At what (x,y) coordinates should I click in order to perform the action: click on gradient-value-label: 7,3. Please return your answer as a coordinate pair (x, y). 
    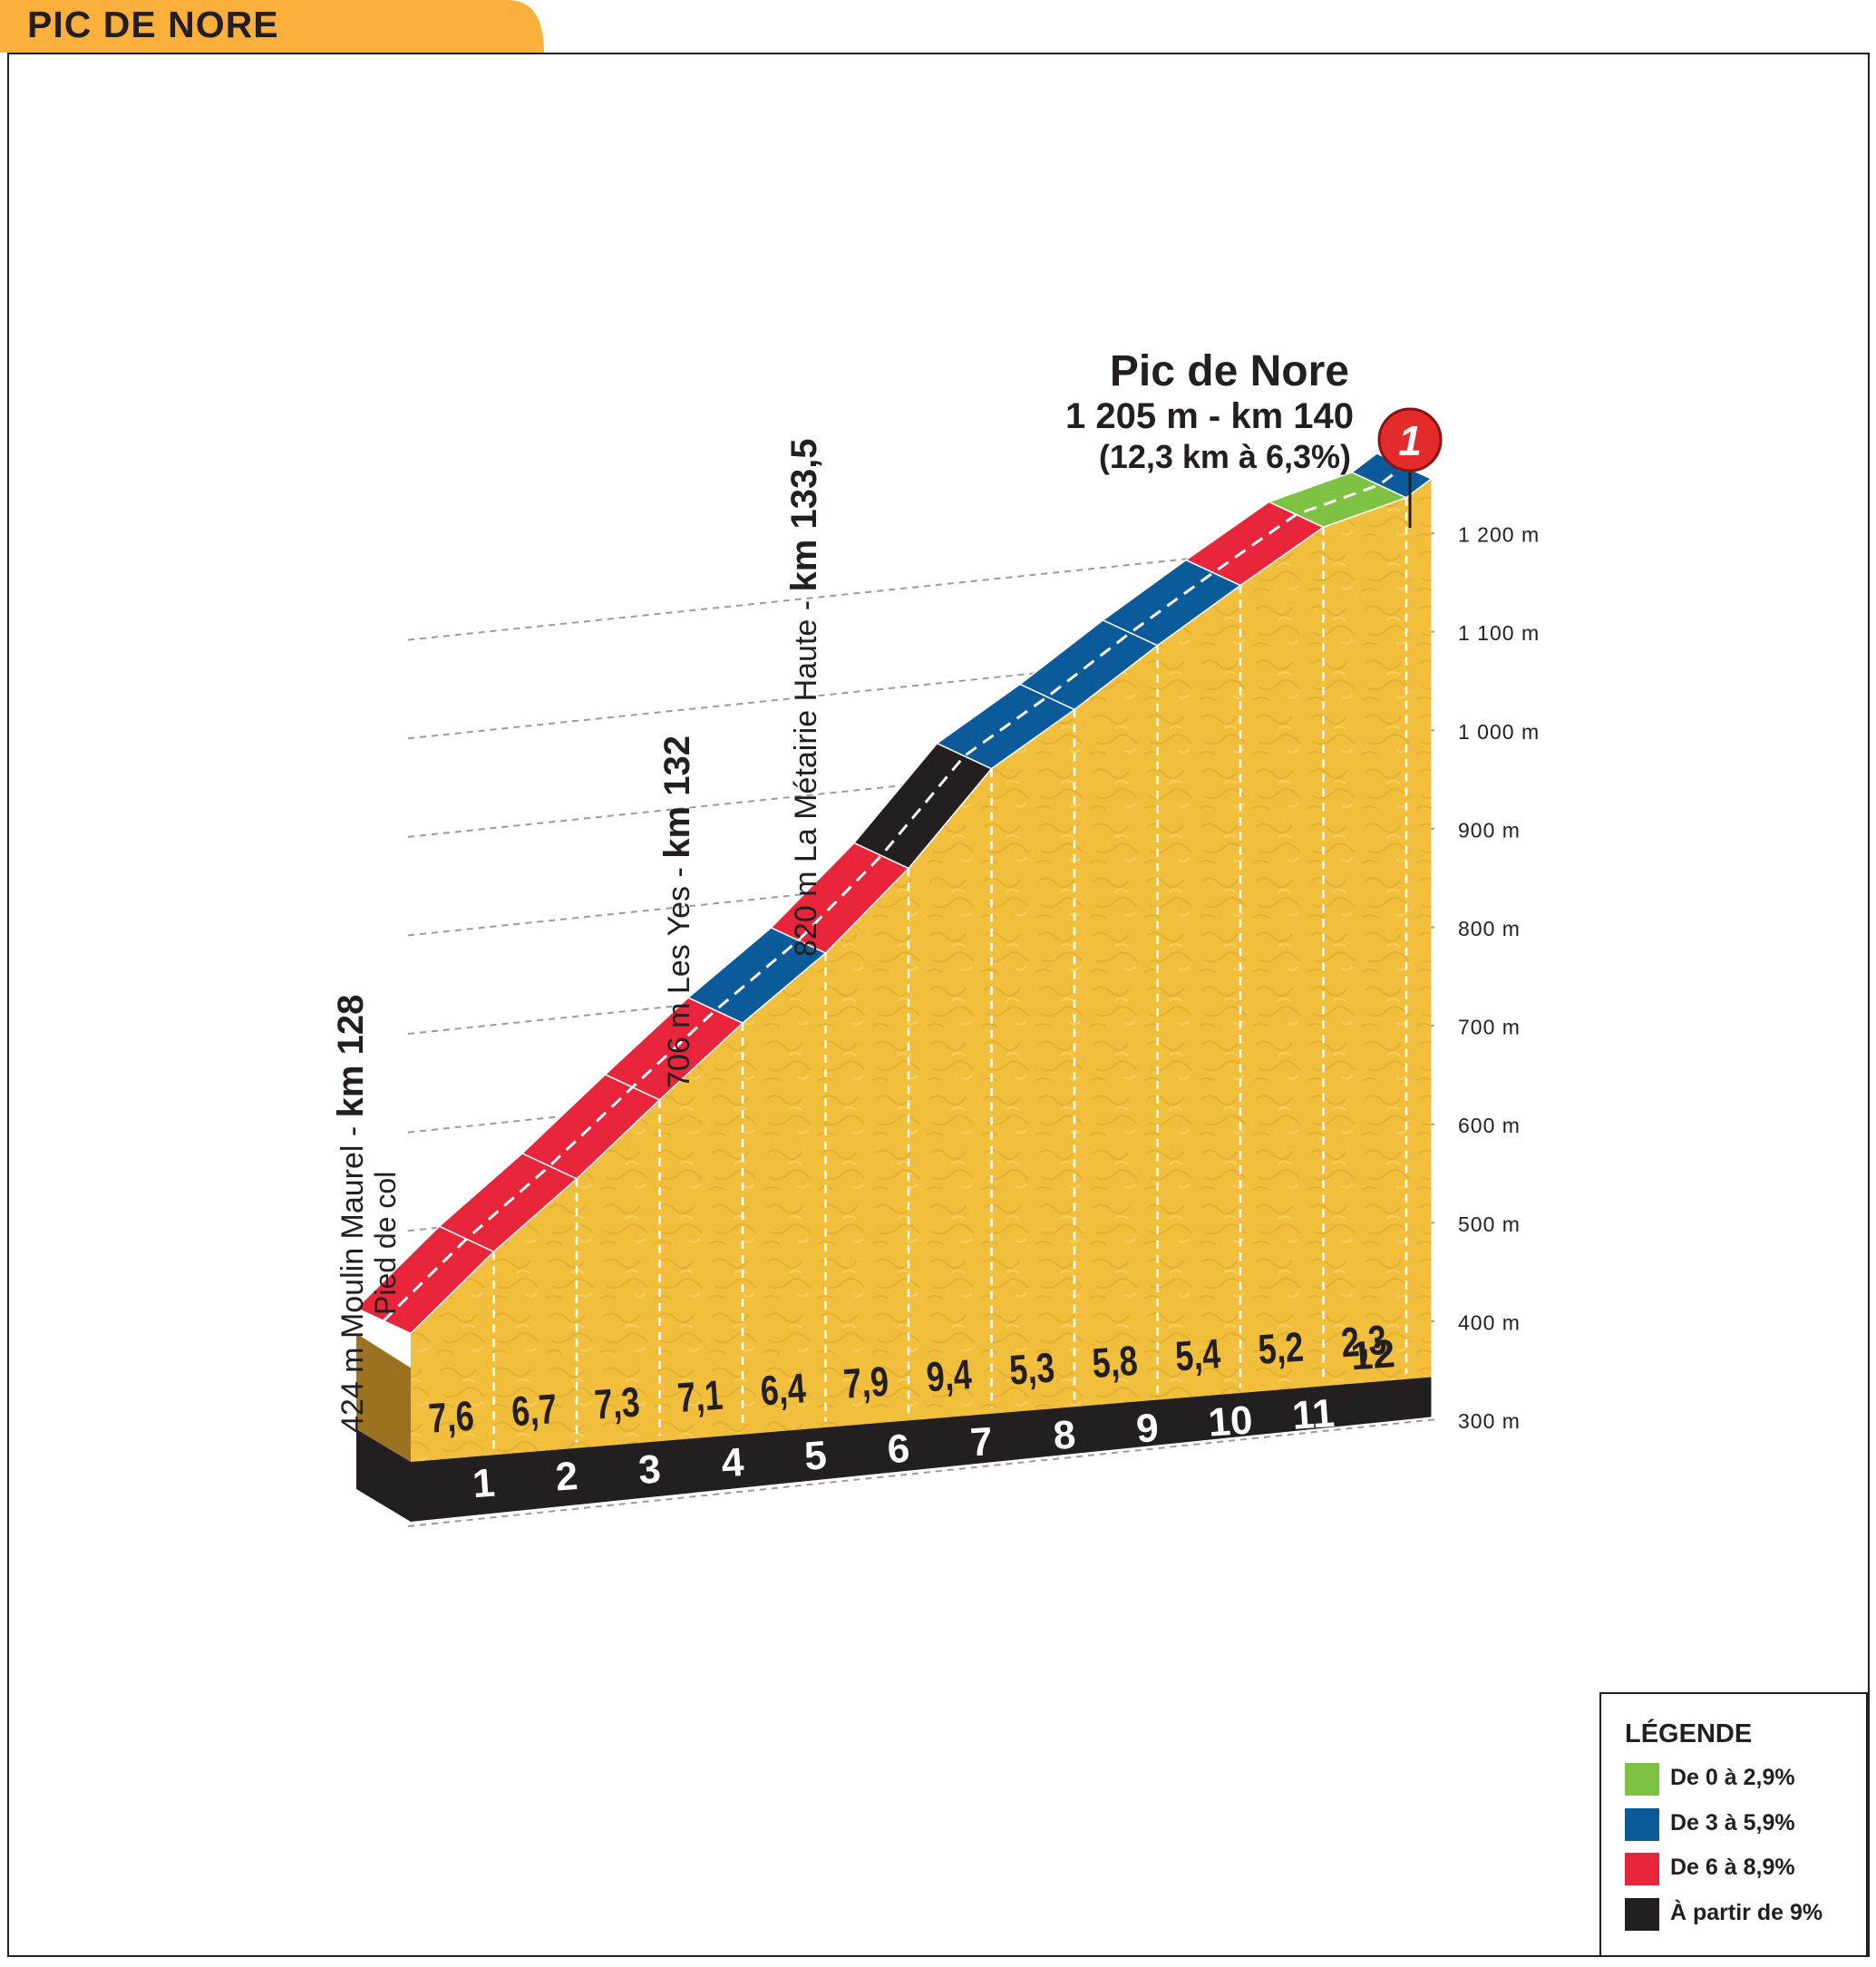
    Looking at the image, I should click on (617, 1403).